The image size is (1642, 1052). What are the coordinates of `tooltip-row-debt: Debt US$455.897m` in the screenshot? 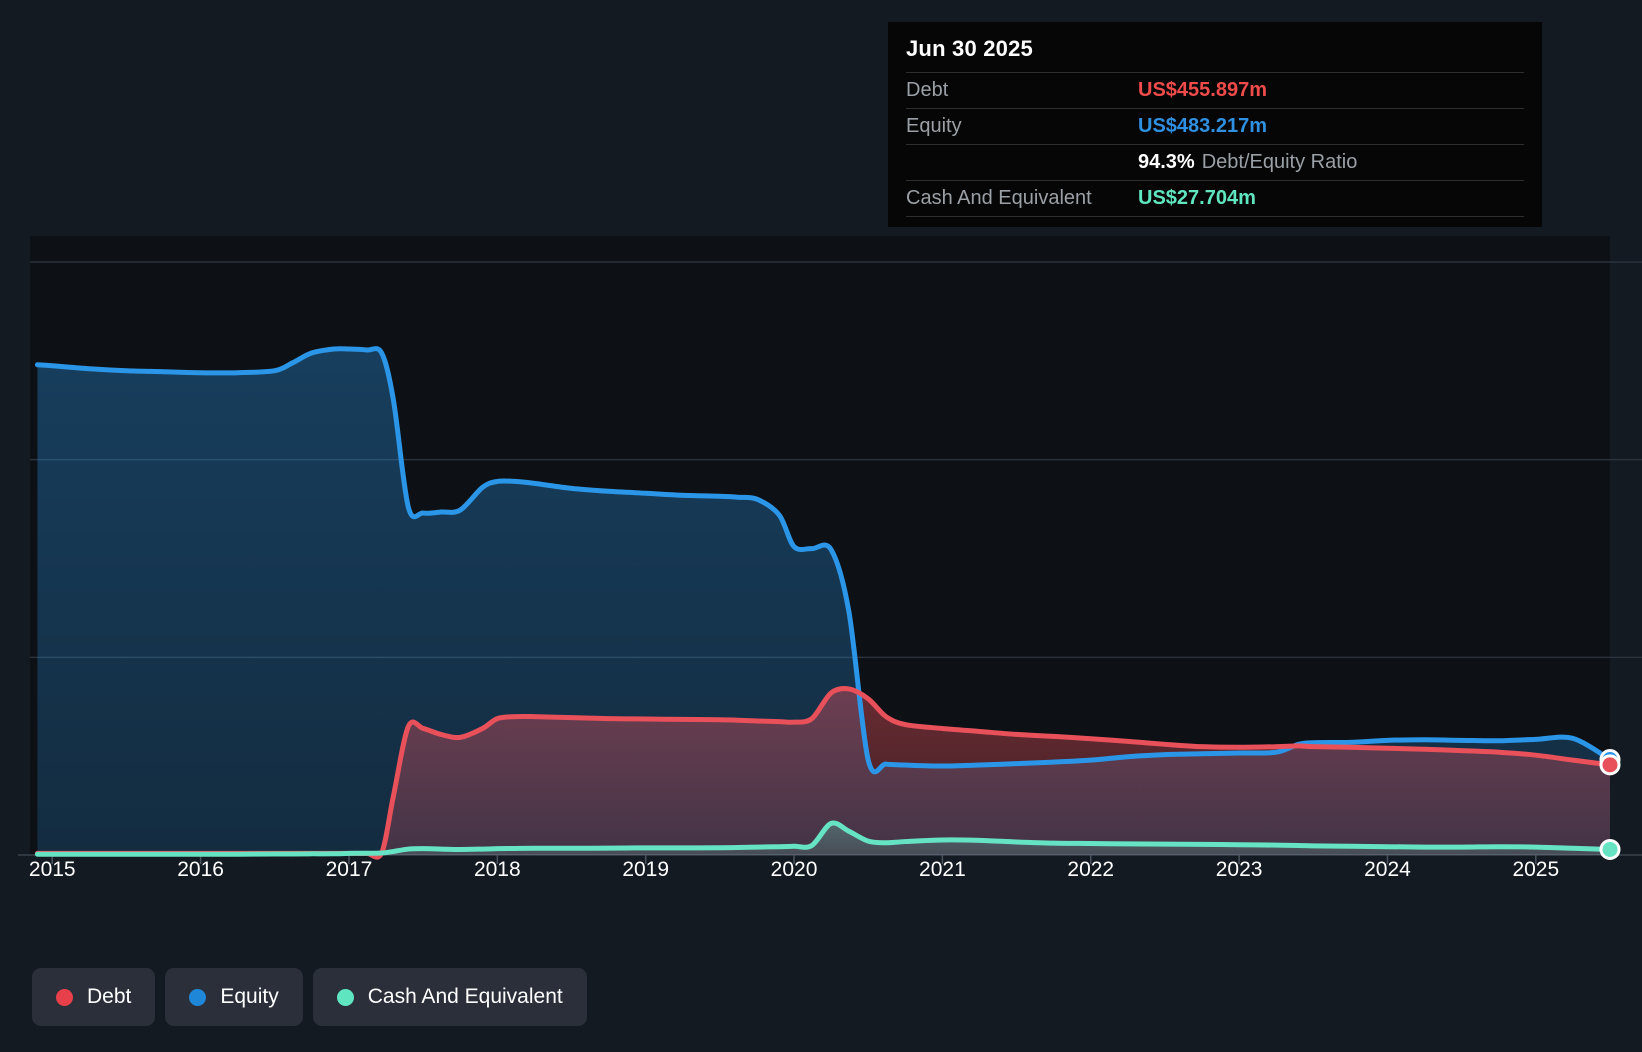 It's located at (1215, 90).